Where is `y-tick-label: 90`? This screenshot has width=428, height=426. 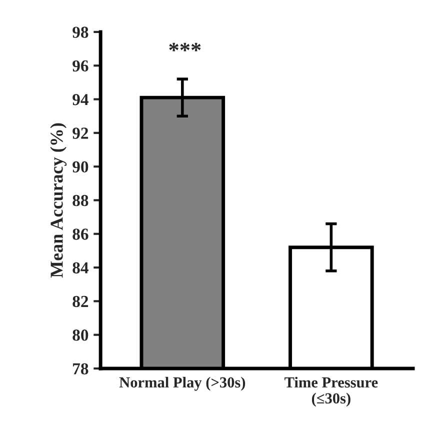 y-tick-label: 90 is located at coordinates (80, 167).